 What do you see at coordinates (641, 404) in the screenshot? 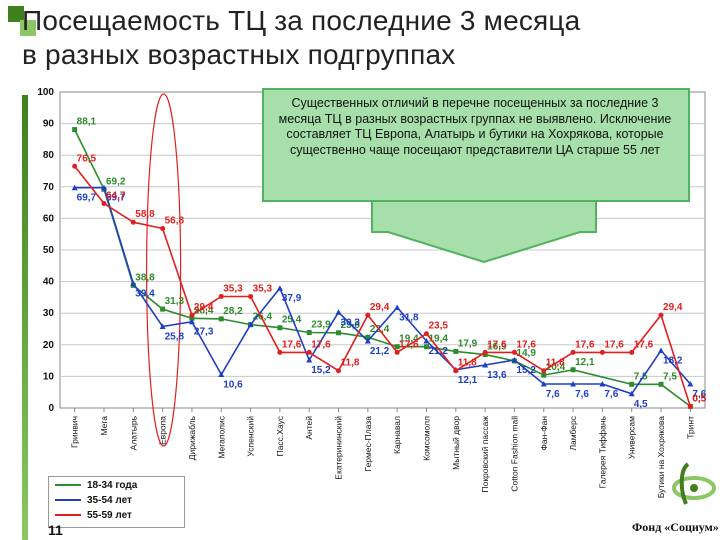
I see `data-label-1: 4,5` at bounding box center [641, 404].